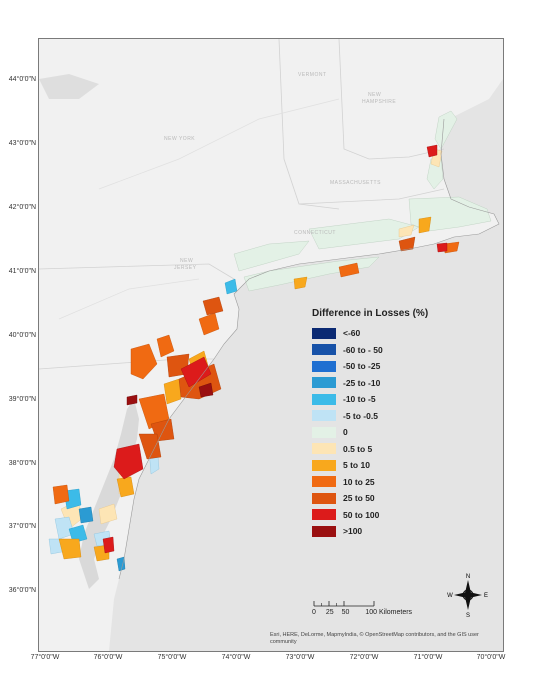 This screenshot has width=540, height=687. Describe the element at coordinates (358, 448) in the screenshot. I see `legend-label: 0.5 to 5` at that location.